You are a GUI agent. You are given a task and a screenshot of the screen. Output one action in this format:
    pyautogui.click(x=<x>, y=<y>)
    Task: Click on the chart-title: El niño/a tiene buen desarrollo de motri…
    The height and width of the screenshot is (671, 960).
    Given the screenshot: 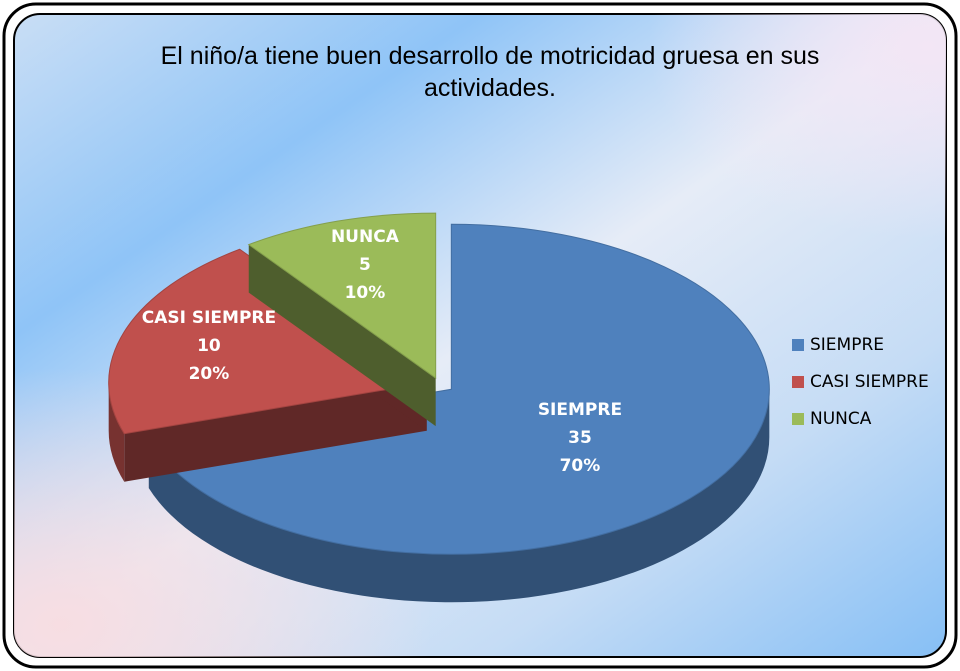 What is the action you would take?
    pyautogui.click(x=490, y=72)
    